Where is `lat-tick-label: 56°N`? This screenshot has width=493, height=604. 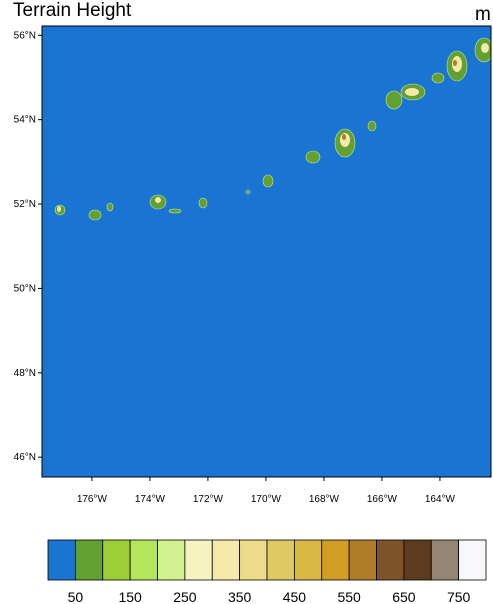
lat-tick-label: 56°N is located at coordinates (25, 35).